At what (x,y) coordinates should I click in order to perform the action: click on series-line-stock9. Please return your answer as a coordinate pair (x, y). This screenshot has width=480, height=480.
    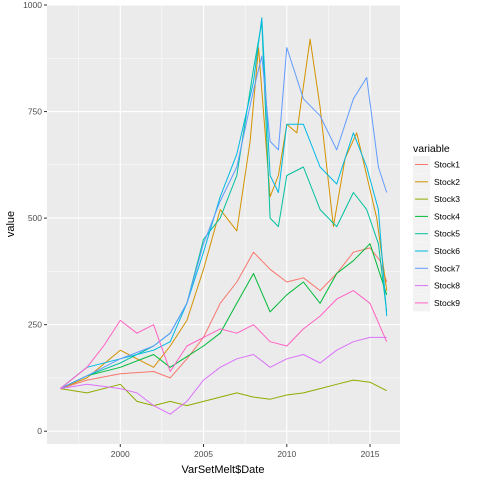
    Looking at the image, I should click on (223, 339).